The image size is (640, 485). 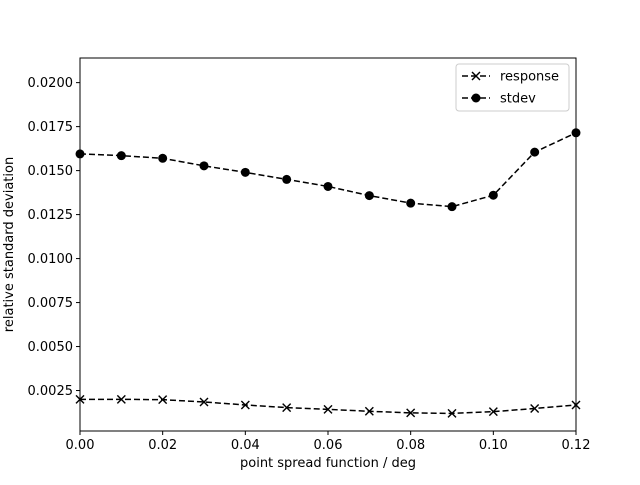 What do you see at coordinates (51, 391) in the screenshot?
I see `y-tick-label: 0.0025` at bounding box center [51, 391].